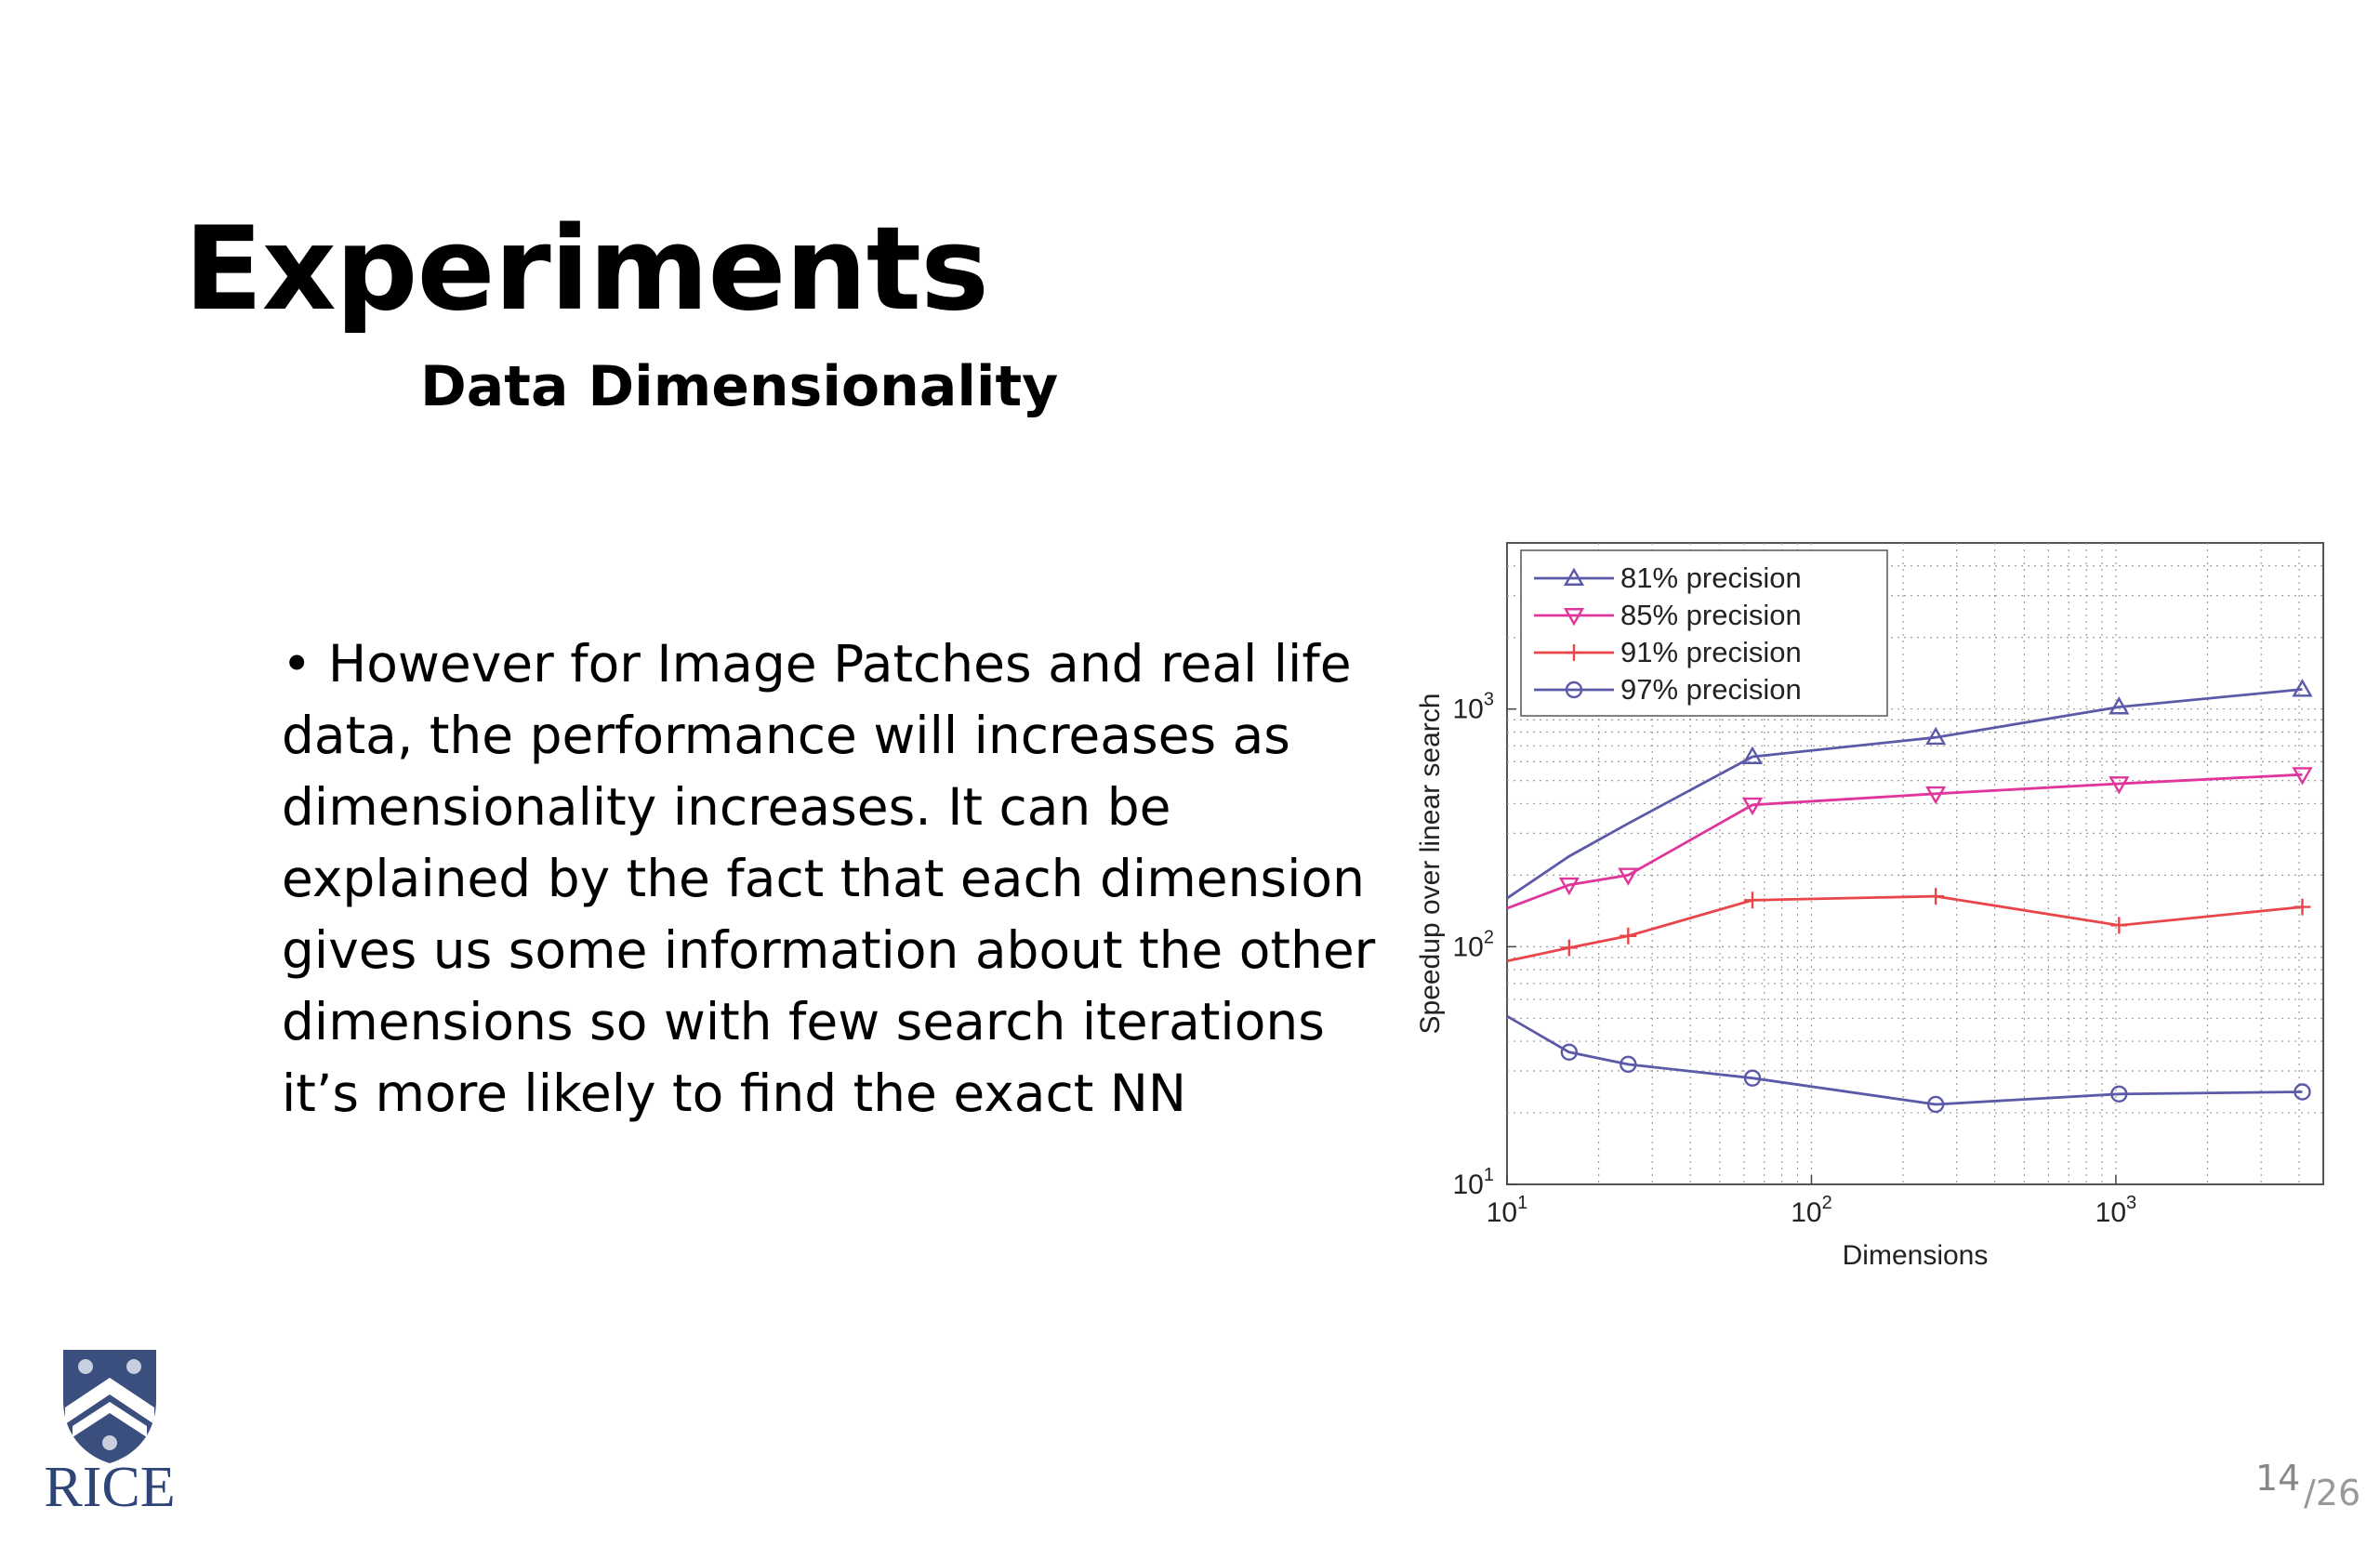 Image resolution: width=2380 pixels, height=1546 pixels. I want to click on rice-logo: RICE, so click(110, 1431).